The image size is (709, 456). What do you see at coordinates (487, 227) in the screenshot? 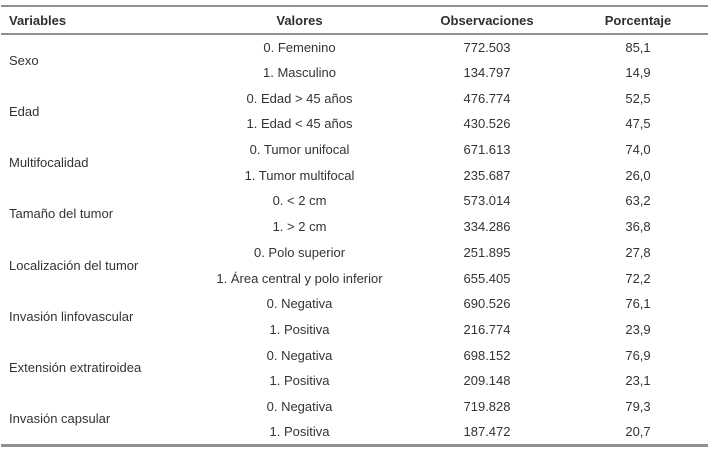
I see `observations-cell: 334.286` at bounding box center [487, 227].